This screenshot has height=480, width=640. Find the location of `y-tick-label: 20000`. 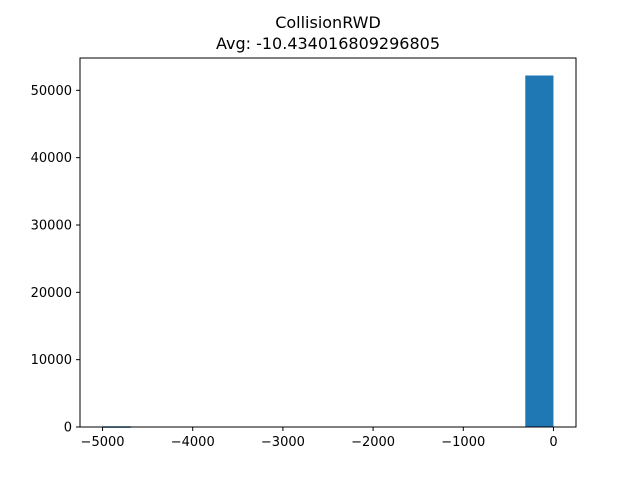

y-tick-label: 20000 is located at coordinates (51, 293).